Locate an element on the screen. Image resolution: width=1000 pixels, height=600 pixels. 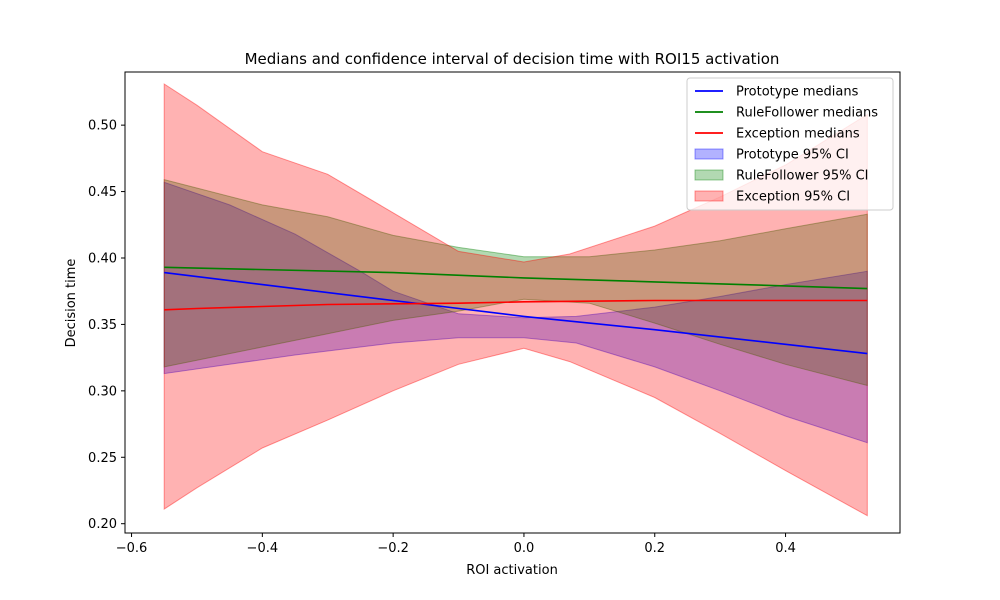
y-tick-label: 0.20 is located at coordinates (102, 524).